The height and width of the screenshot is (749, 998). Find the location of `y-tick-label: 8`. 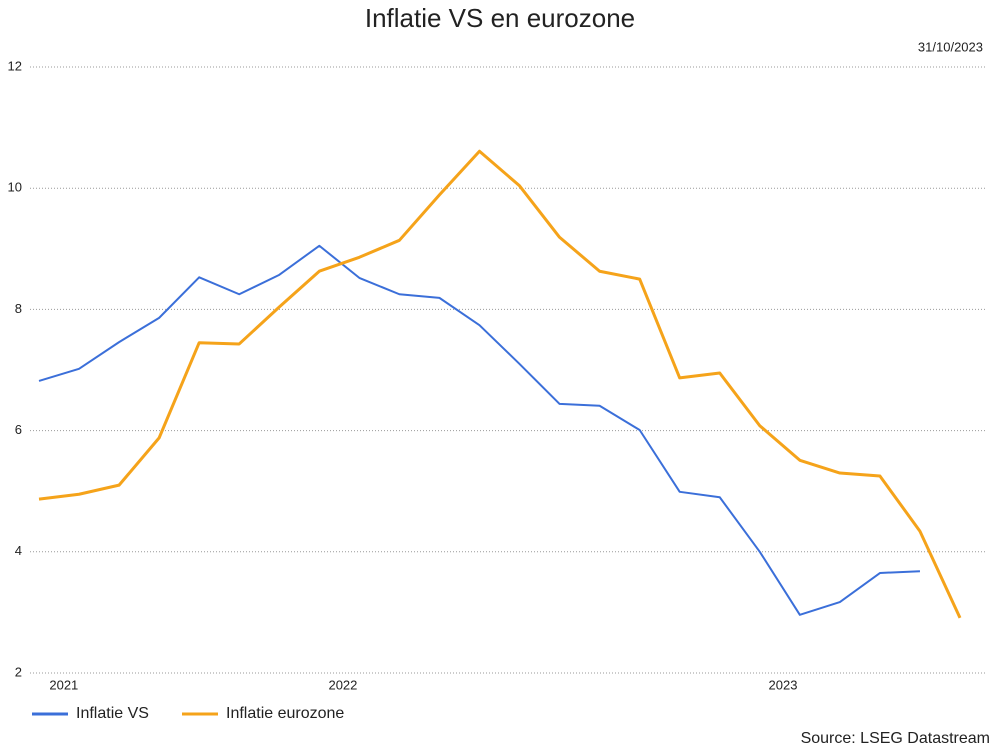

y-tick-label: 8 is located at coordinates (18, 308).